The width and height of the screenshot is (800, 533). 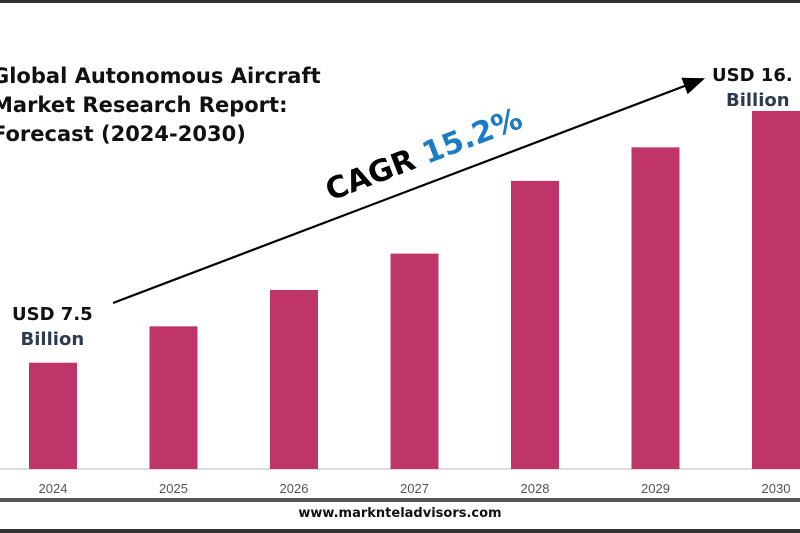 I want to click on end-value-unit: Billion, so click(x=758, y=100).